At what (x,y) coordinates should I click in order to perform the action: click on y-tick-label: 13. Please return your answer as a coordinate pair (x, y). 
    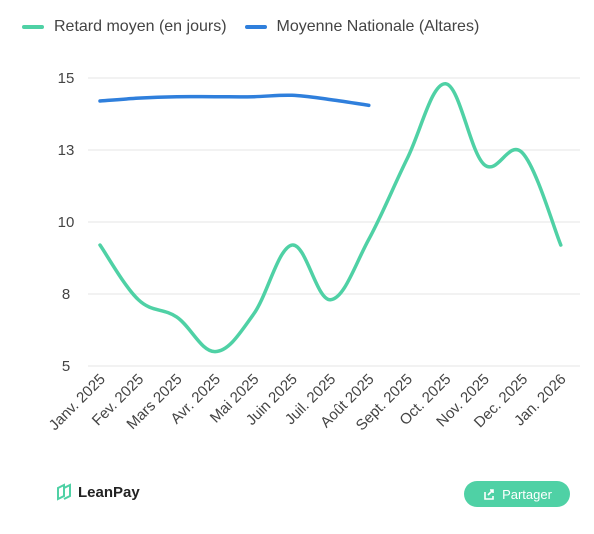
    Looking at the image, I should click on (66, 150).